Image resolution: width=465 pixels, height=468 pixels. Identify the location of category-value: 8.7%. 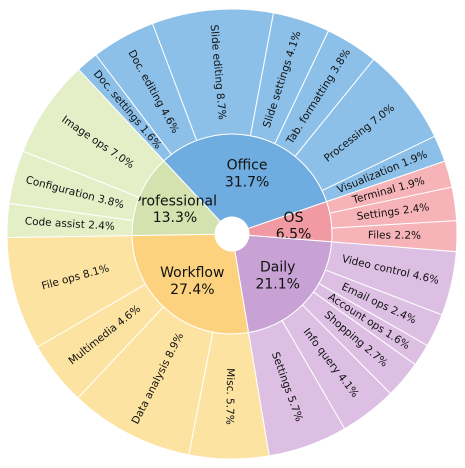
(221, 107).